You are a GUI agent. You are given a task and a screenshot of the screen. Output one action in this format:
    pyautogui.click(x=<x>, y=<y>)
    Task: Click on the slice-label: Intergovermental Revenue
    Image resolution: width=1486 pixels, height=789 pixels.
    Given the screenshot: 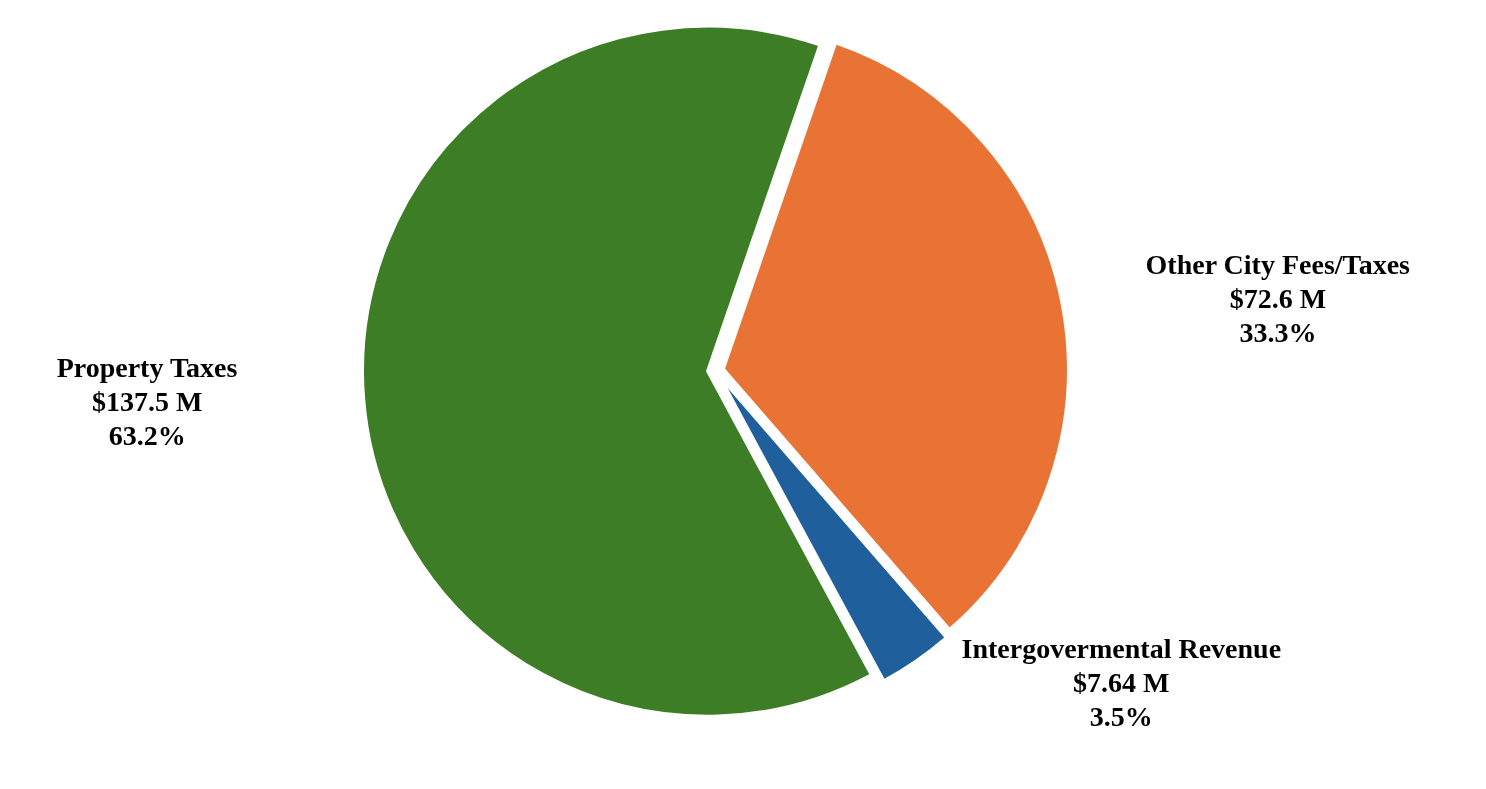 What is the action you would take?
    pyautogui.click(x=1121, y=649)
    